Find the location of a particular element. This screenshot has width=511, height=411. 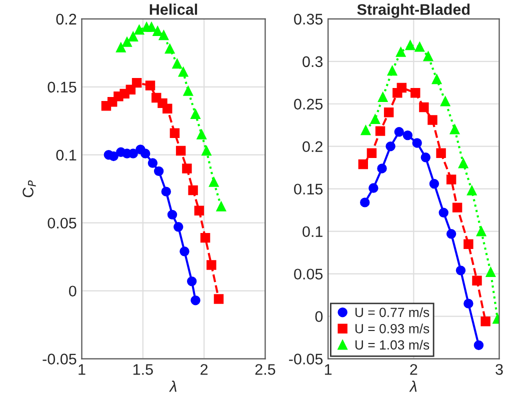

x-tick-label: 3 is located at coordinates (499, 369).